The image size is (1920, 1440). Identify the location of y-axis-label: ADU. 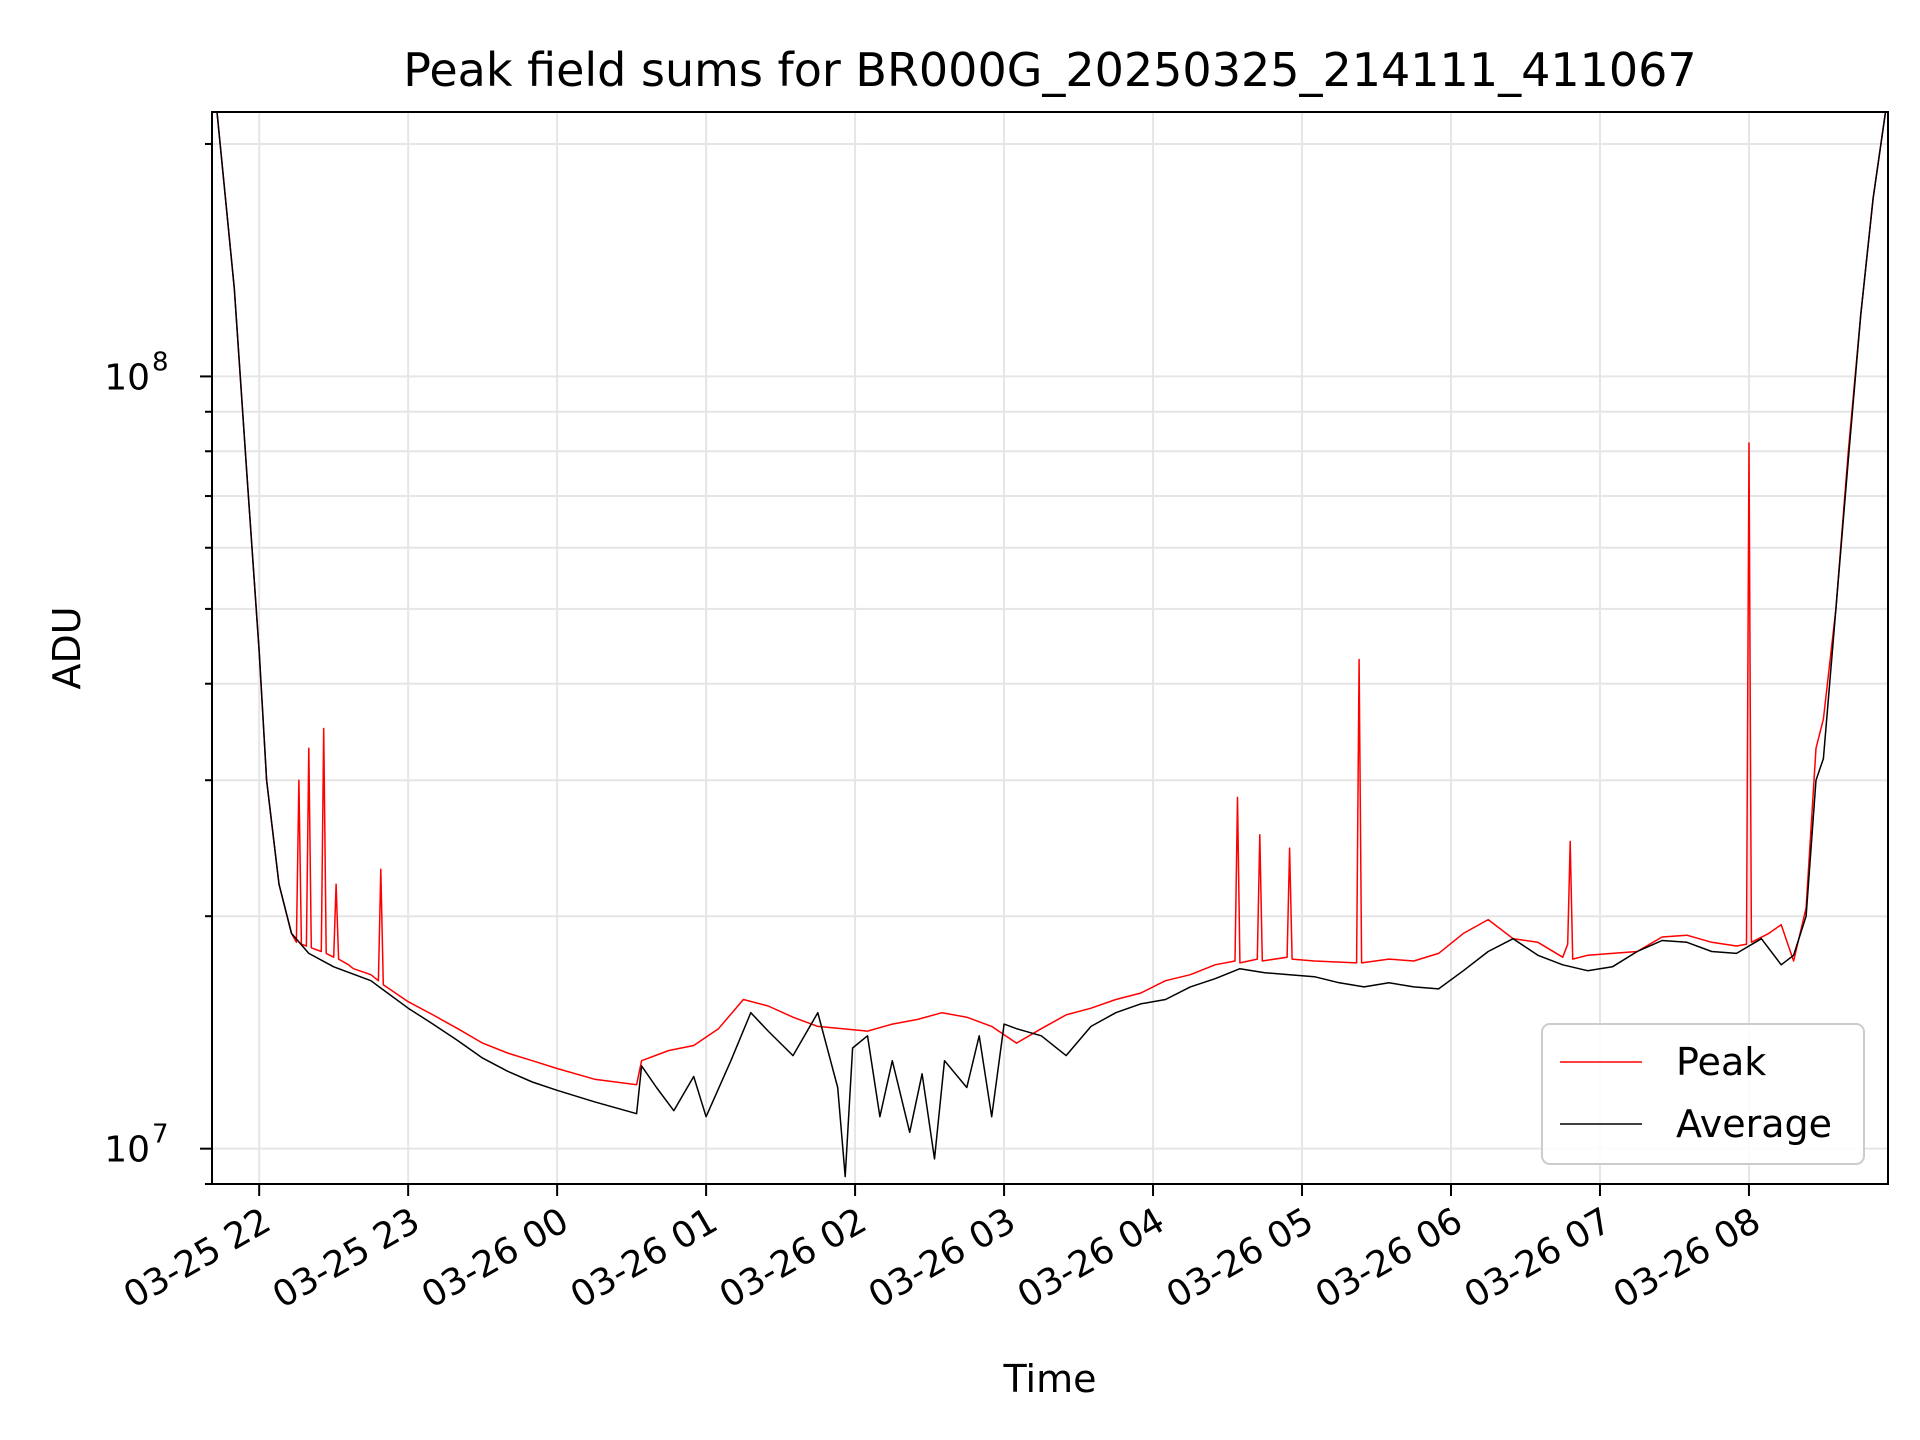
(67, 647).